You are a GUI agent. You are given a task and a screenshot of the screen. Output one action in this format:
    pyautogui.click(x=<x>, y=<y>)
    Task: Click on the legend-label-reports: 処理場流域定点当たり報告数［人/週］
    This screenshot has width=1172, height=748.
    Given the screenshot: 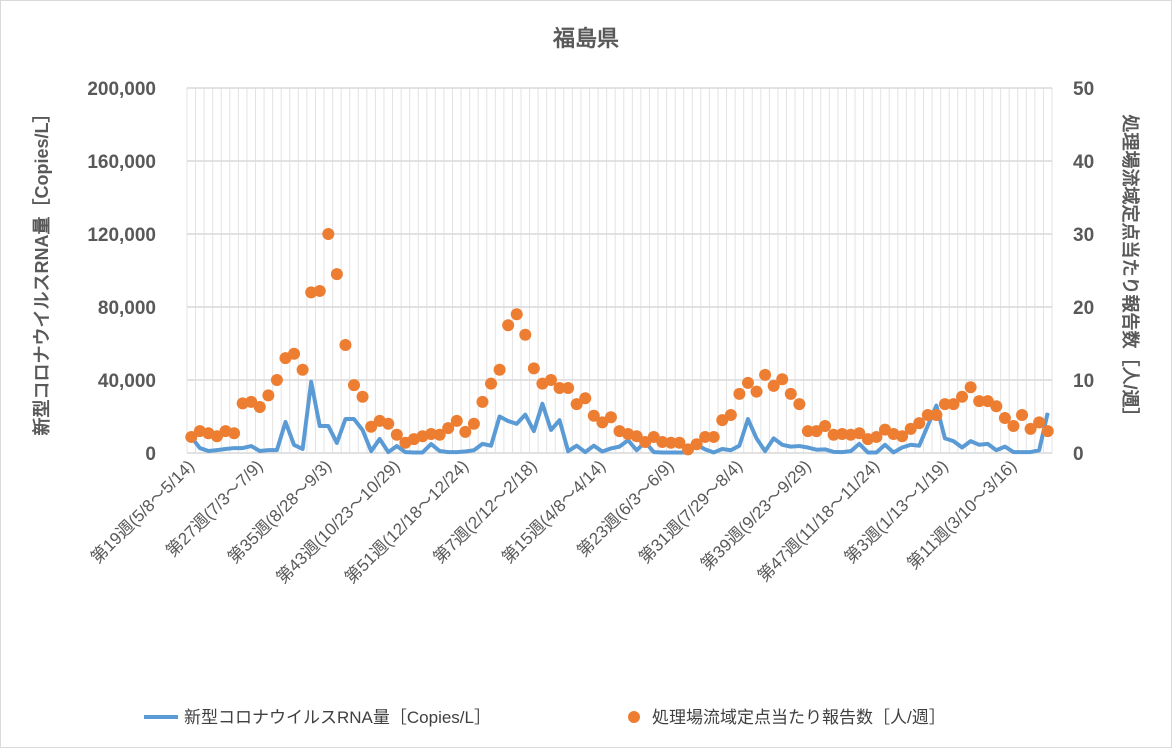 What is the action you would take?
    pyautogui.click(x=799, y=717)
    